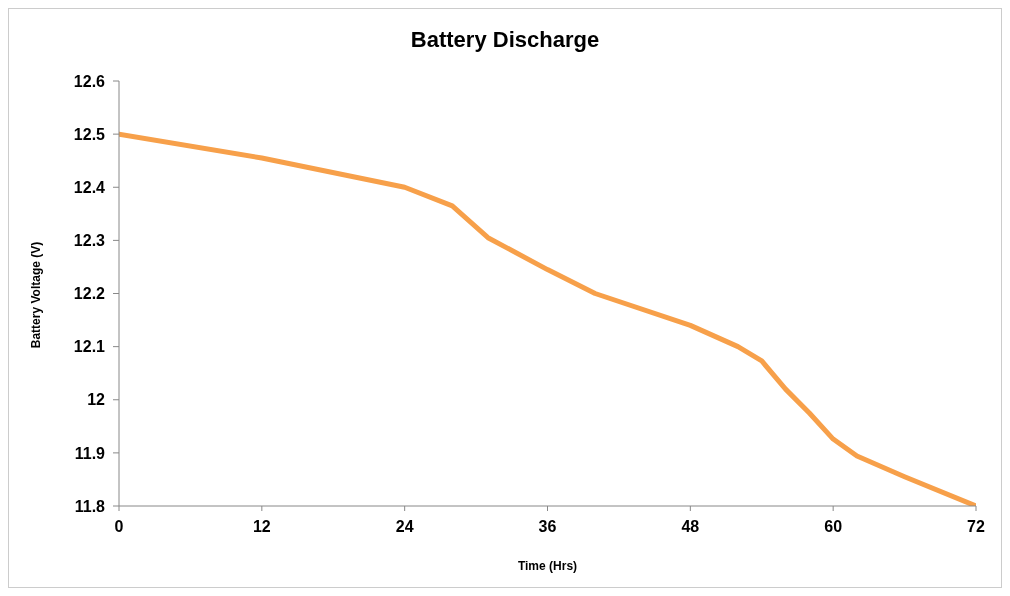 Image resolution: width=1010 pixels, height=596 pixels. What do you see at coordinates (89, 81) in the screenshot?
I see `y-tick-label: 12.6` at bounding box center [89, 81].